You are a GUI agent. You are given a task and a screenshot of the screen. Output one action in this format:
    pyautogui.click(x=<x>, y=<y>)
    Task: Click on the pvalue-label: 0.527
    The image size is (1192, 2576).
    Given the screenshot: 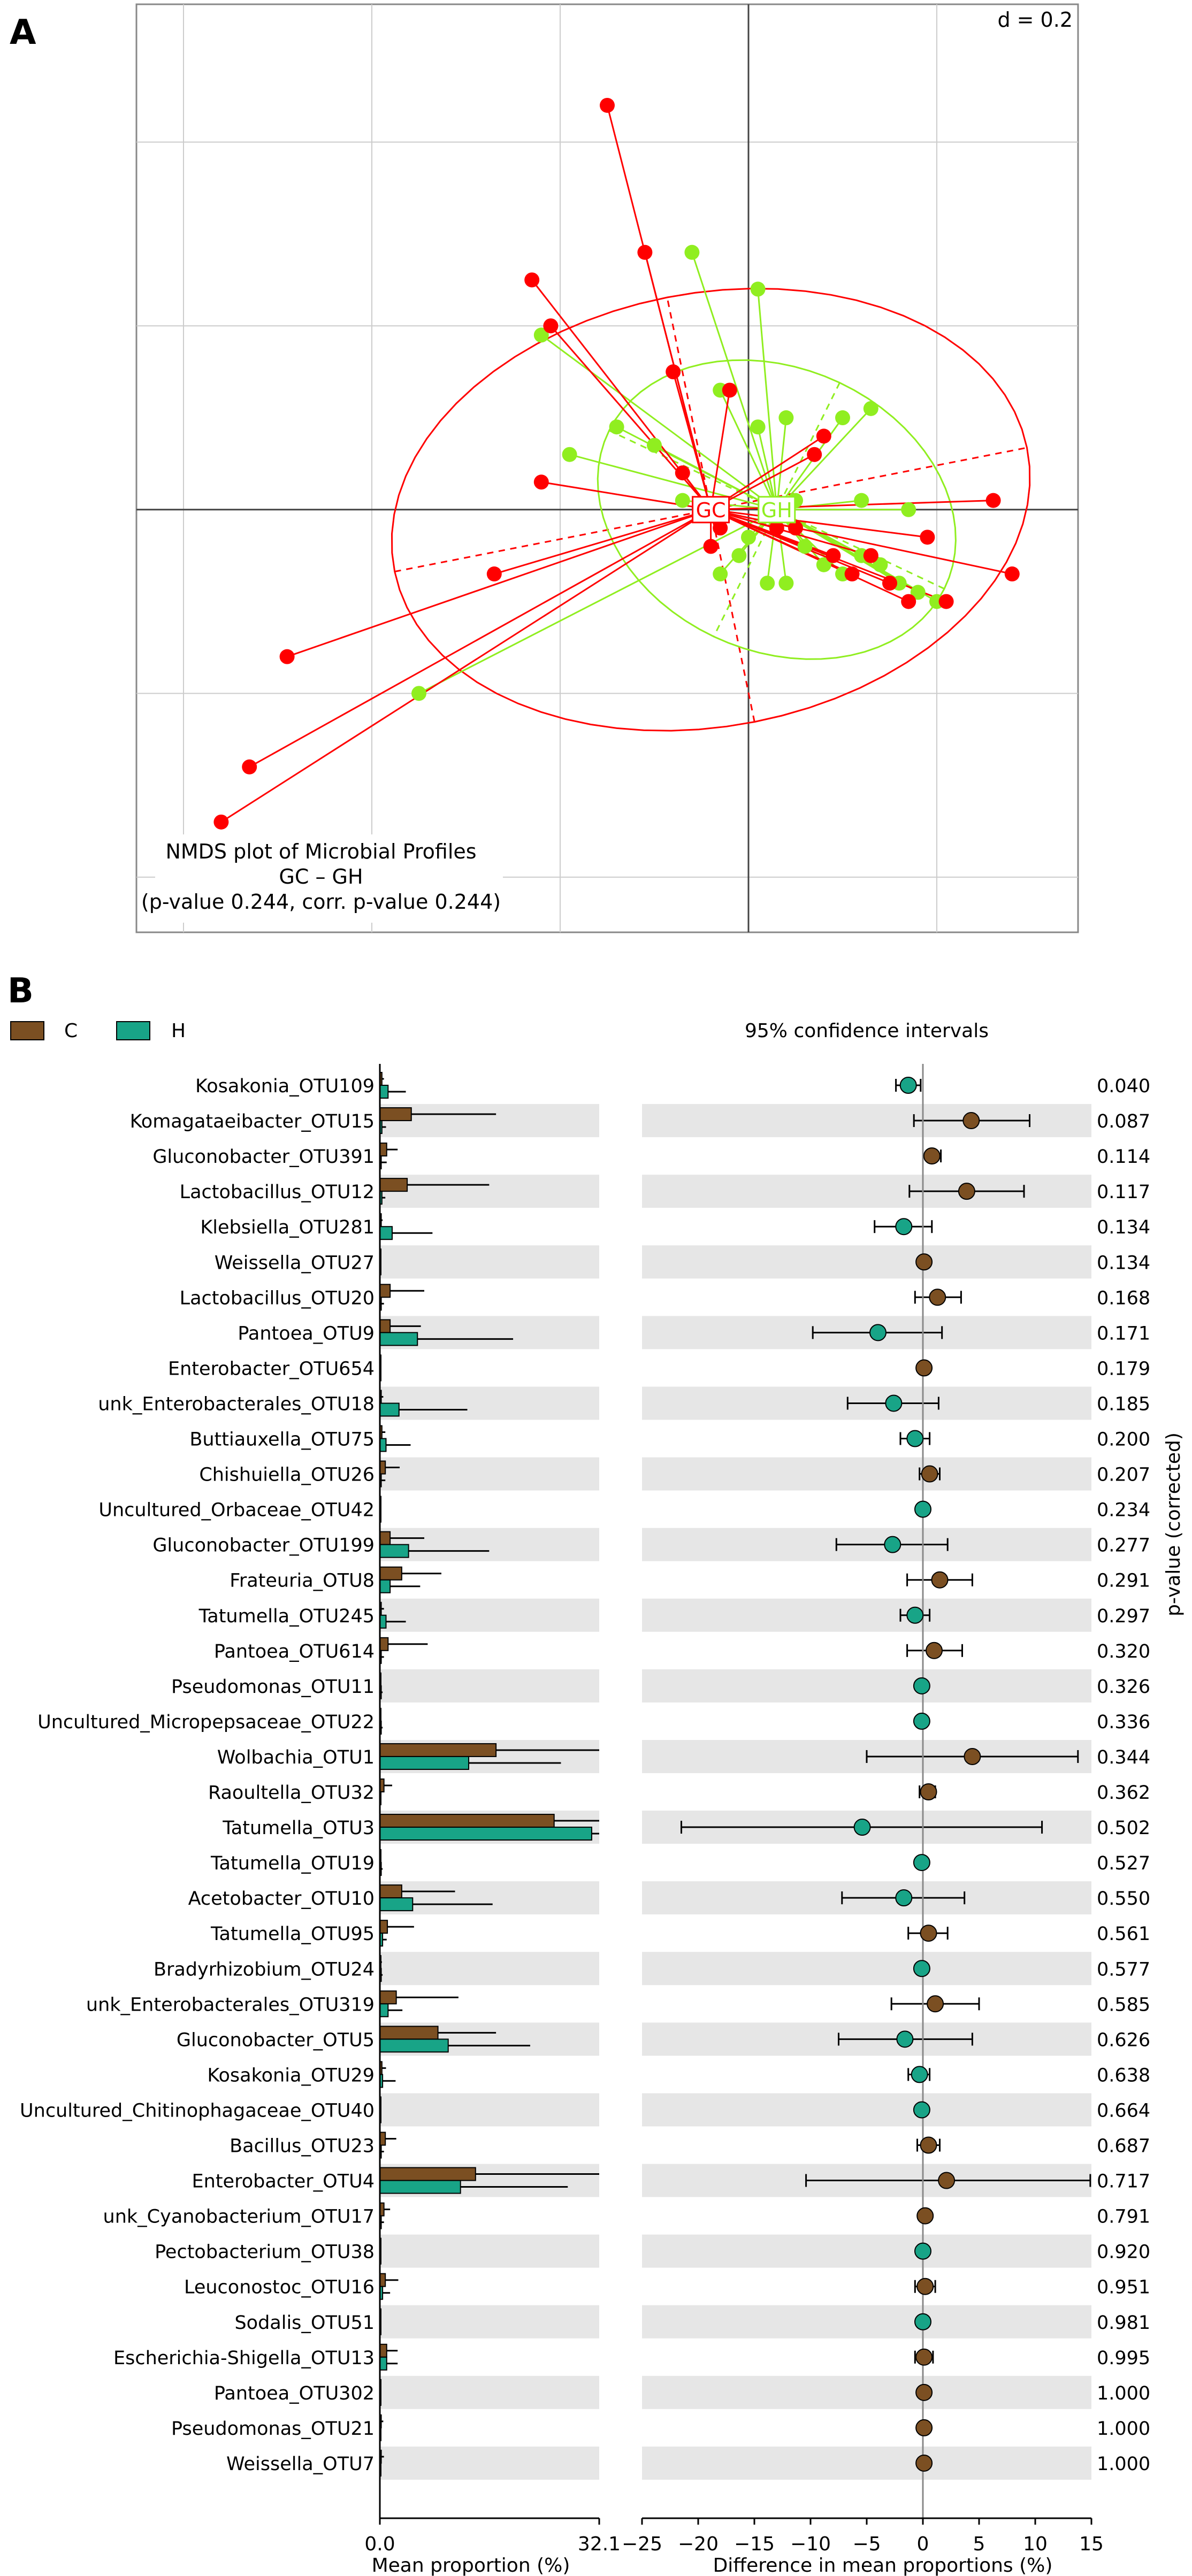 What is the action you would take?
    pyautogui.click(x=1123, y=1863)
    